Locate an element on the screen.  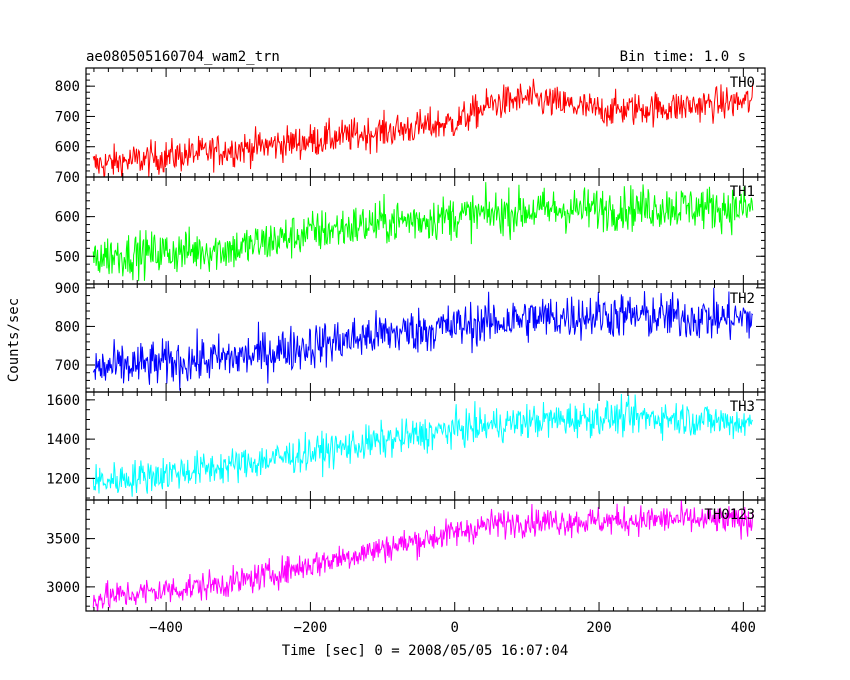
panel-label-th3: TH3 is located at coordinates (742, 407).